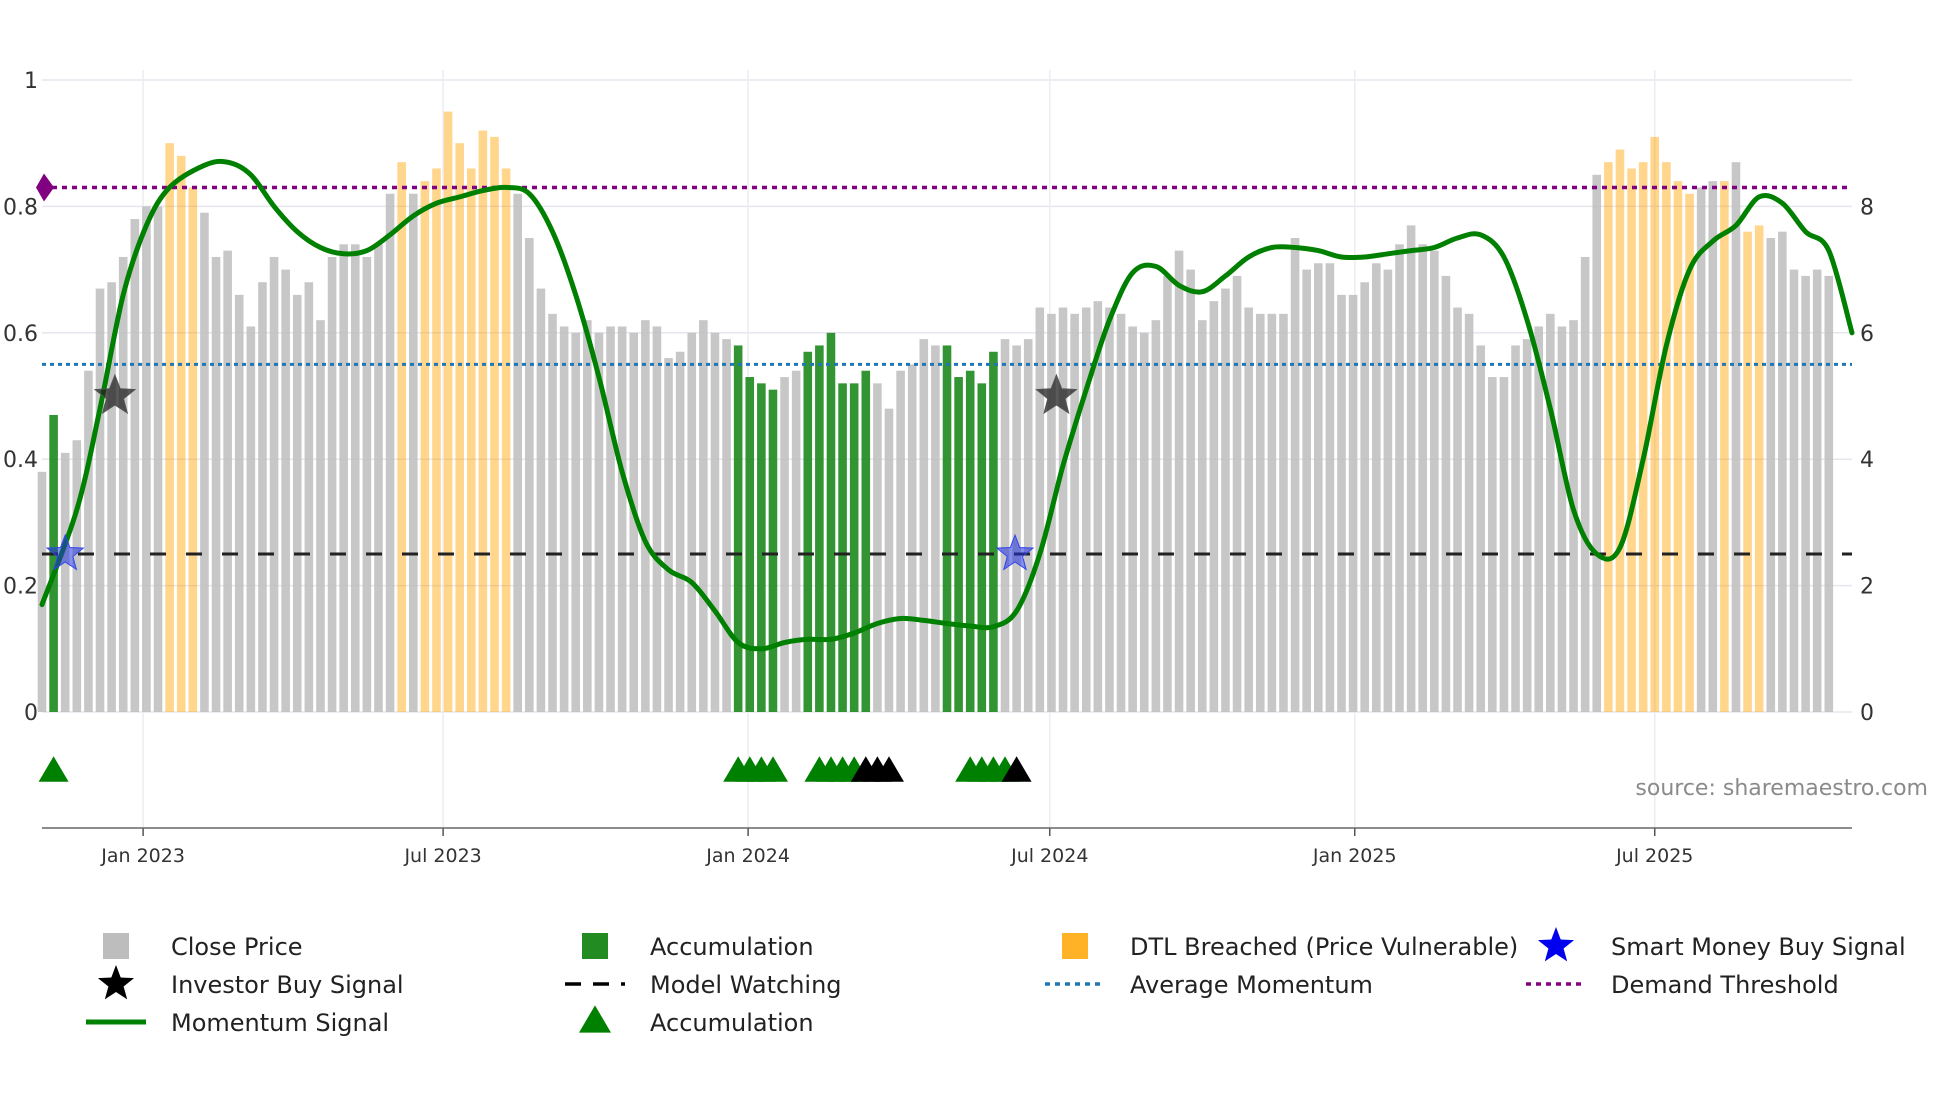 The width and height of the screenshot is (1960, 1102). Describe the element at coordinates (45, 187) in the screenshot. I see `demand-threshold-marker` at that location.